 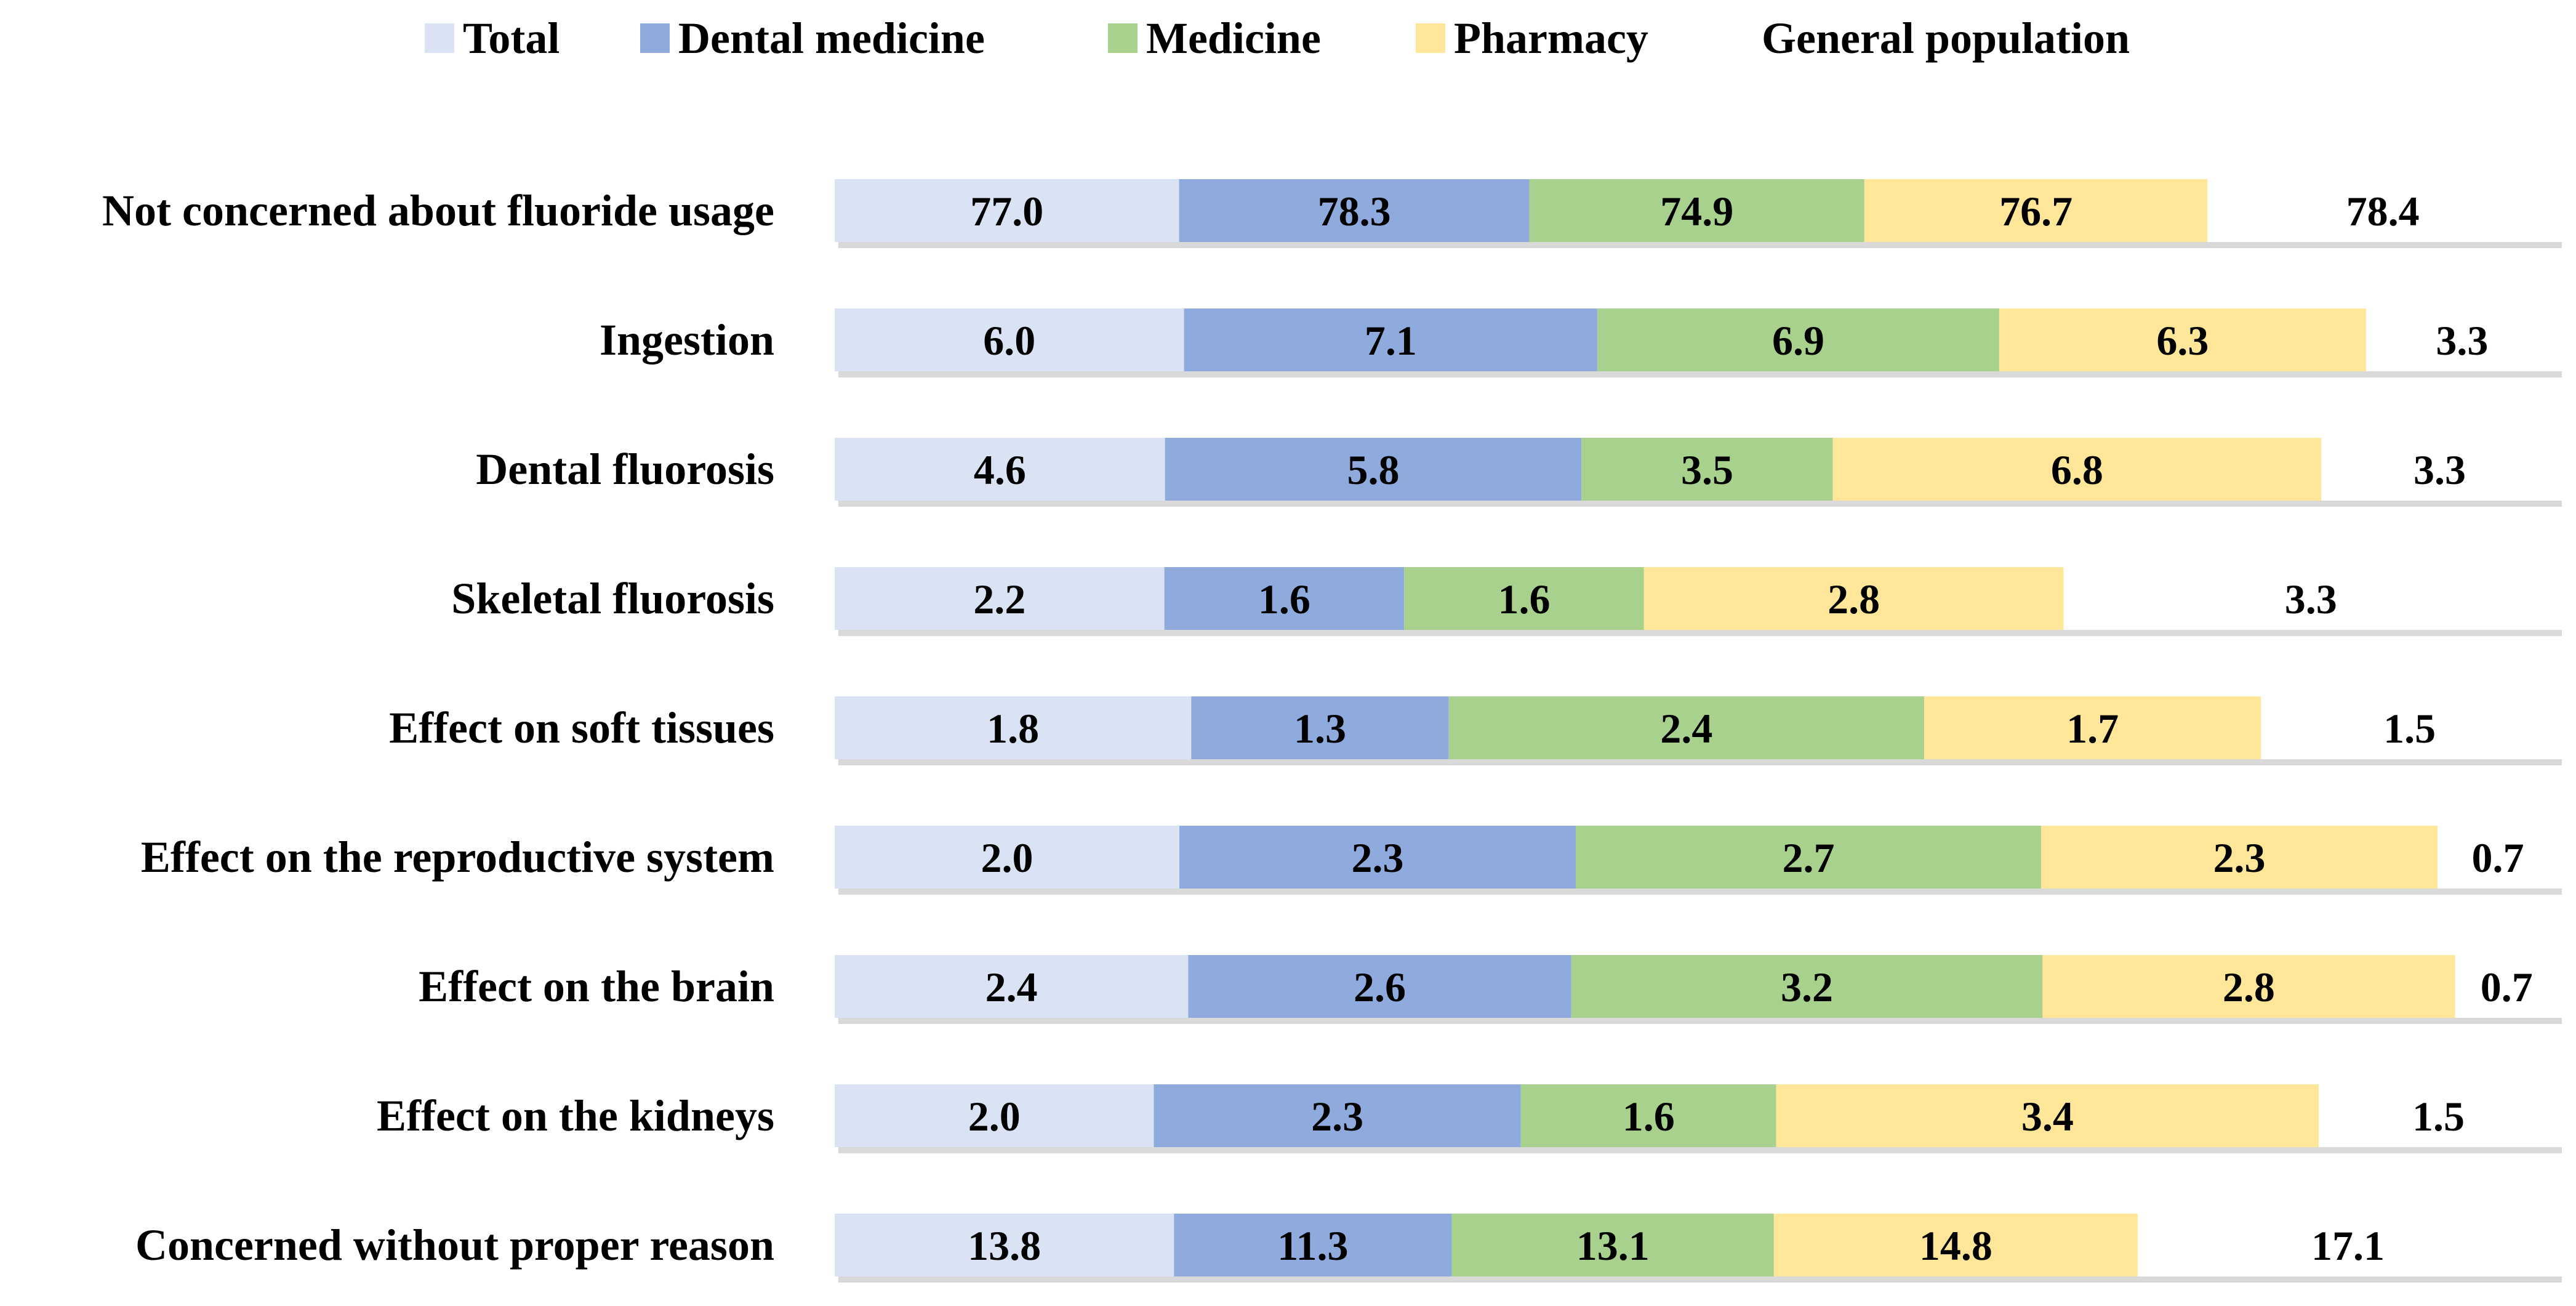 I want to click on legend-swatch-dental-medicine, so click(x=655, y=38).